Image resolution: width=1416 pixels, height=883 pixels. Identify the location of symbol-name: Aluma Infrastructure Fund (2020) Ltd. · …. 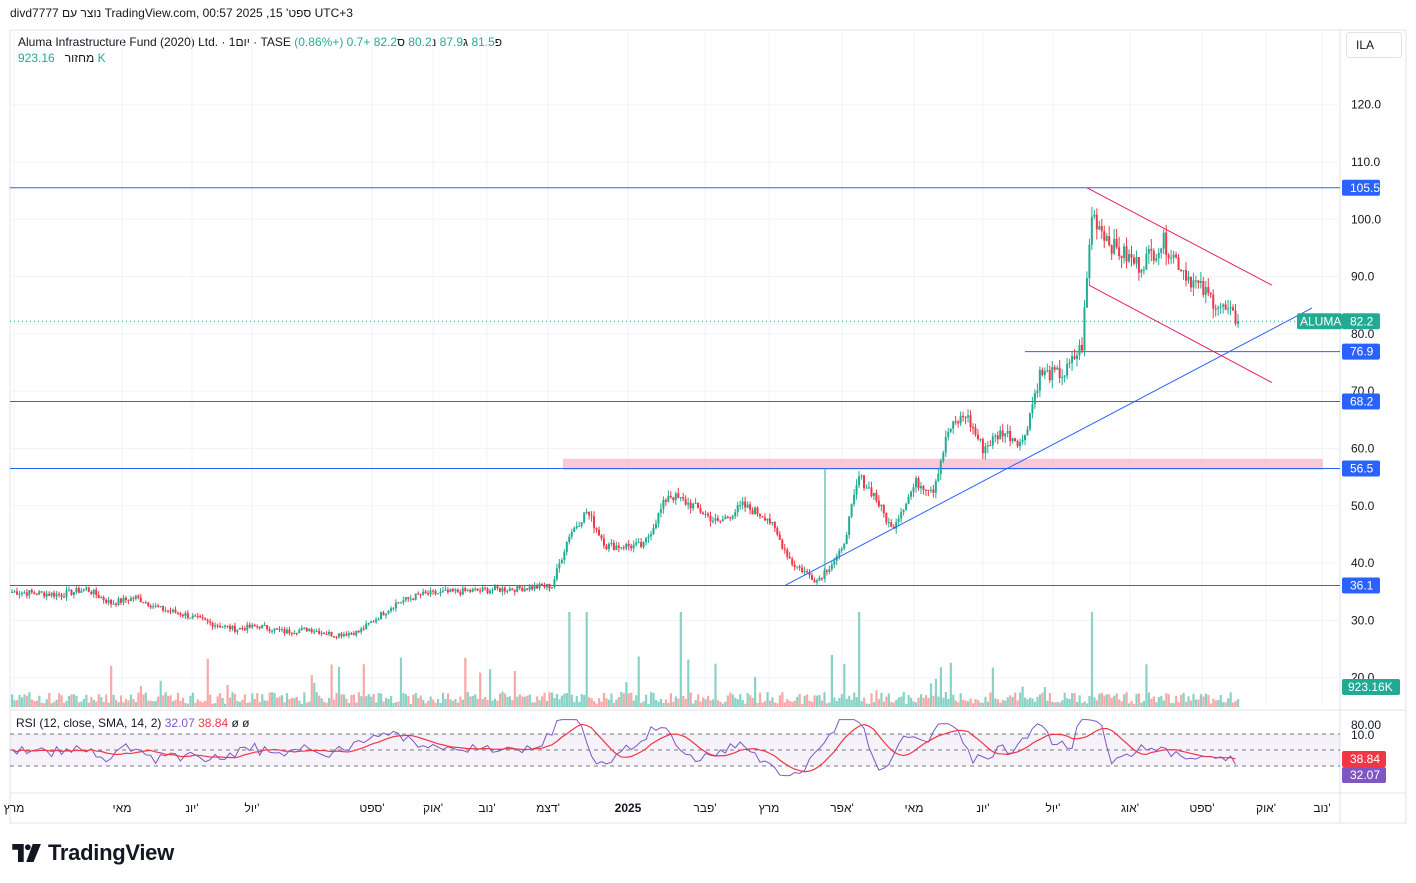
(154, 42).